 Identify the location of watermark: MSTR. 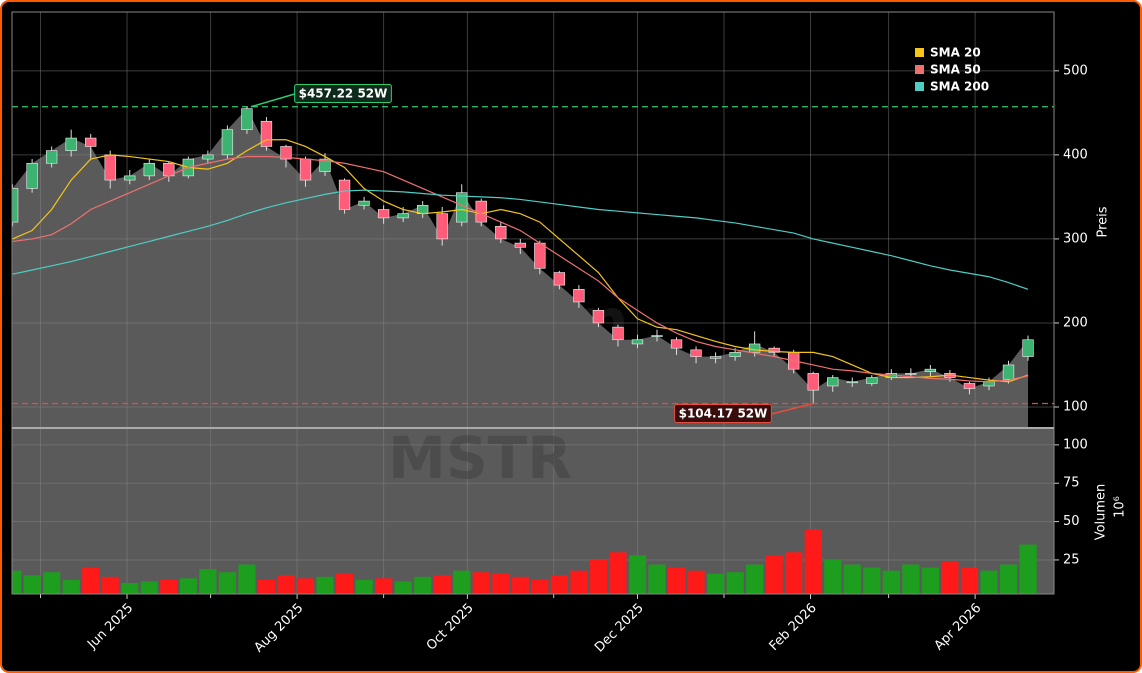
(480, 458).